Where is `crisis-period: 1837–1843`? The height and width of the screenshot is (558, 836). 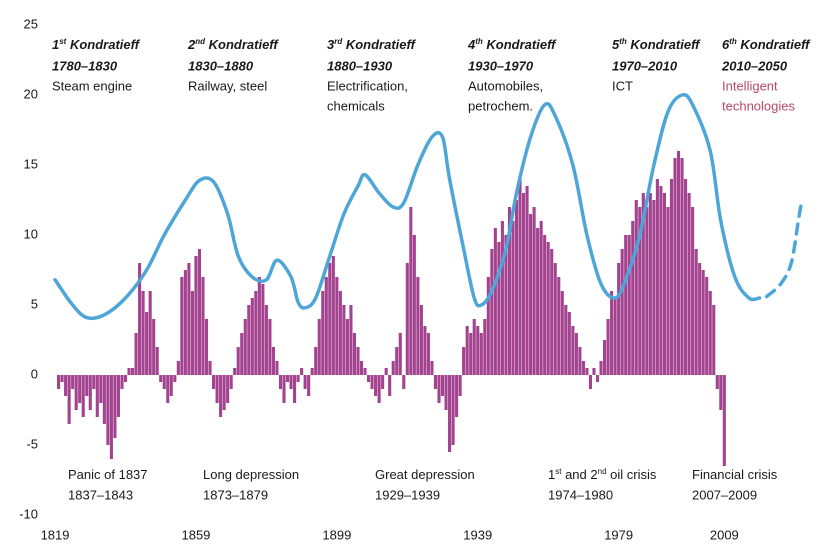
crisis-period: 1837–1843 is located at coordinates (100, 494).